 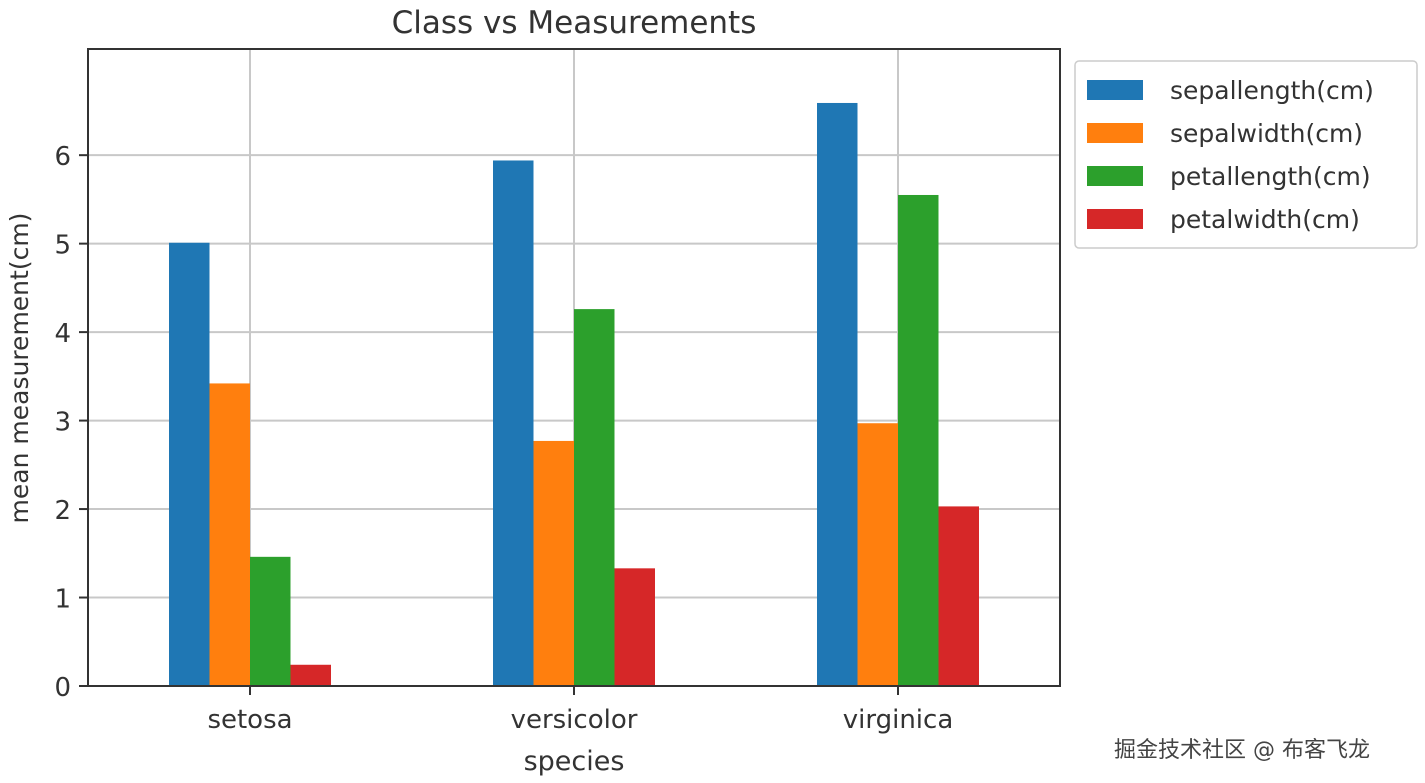 I want to click on x-tick-label: setosa, so click(x=249, y=720).